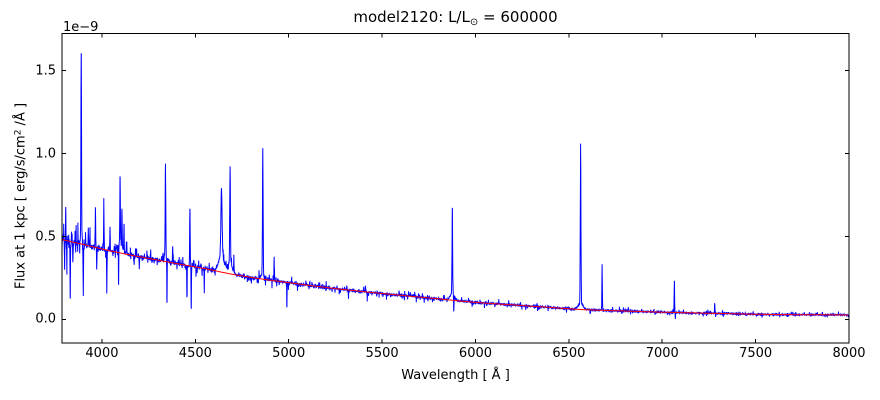  Describe the element at coordinates (45, 70) in the screenshot. I see `y-tick-label: 1.5` at that location.